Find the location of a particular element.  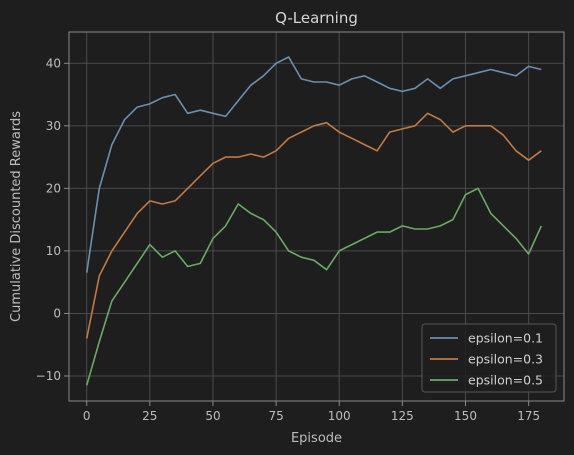

y-tick-label: 30 is located at coordinates (53, 126).